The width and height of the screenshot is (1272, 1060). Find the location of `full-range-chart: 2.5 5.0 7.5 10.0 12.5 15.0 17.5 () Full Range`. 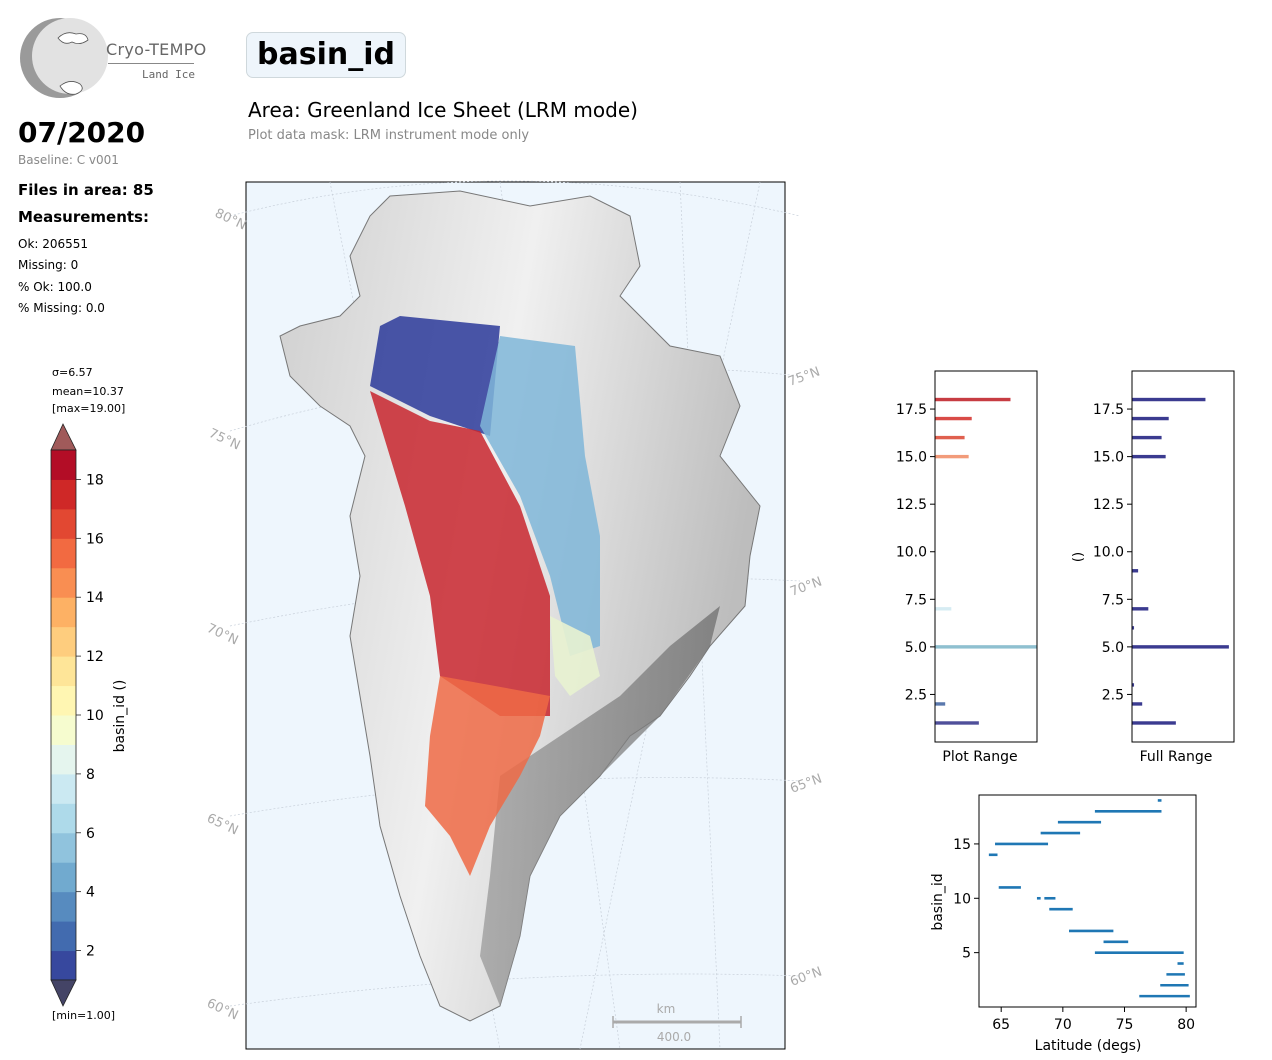

full-range-chart: 2.5 5.0 7.5 10.0 12.5 15.0 17.5 () Full Range is located at coordinates (1153, 567).